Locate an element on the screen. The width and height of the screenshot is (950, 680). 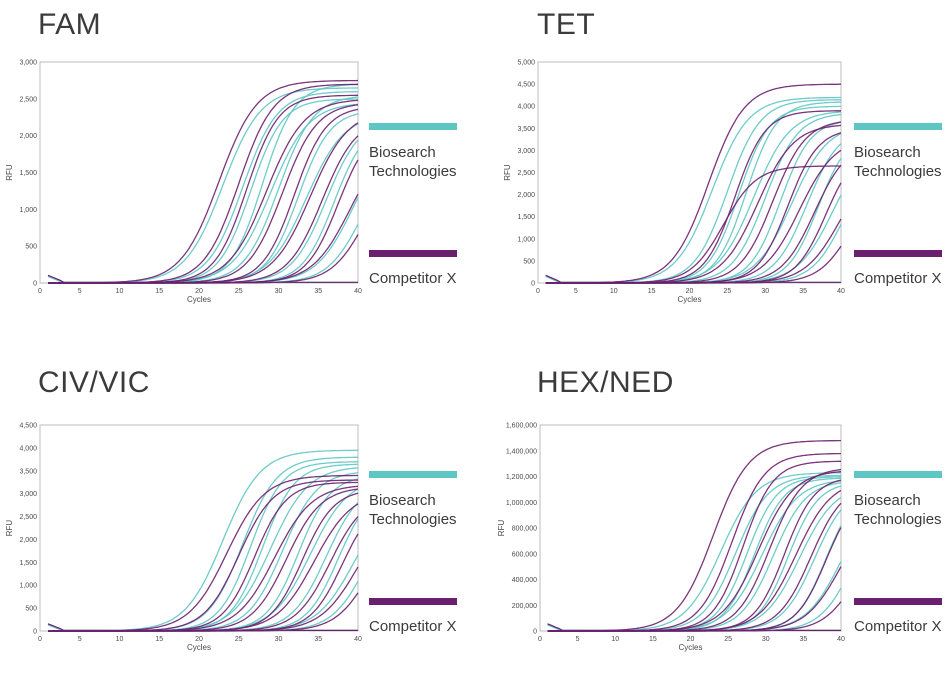
y-tick-label: 200,000 is located at coordinates (524, 606).